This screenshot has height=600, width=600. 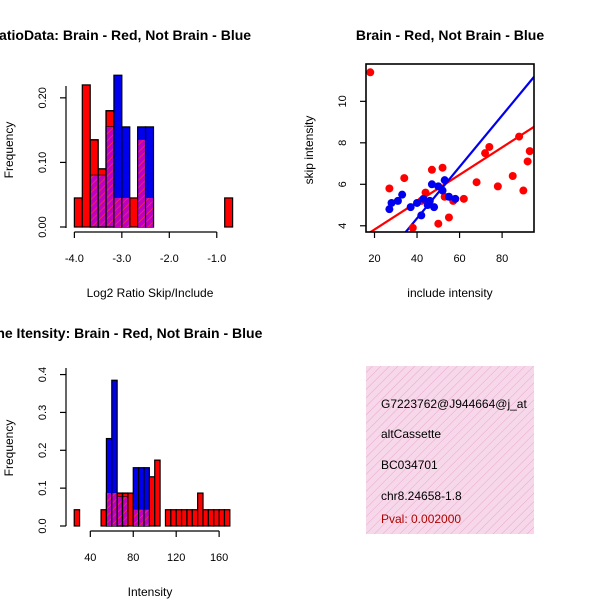 I want to click on info-pval: Pval: 0.002000, so click(x=421, y=519).